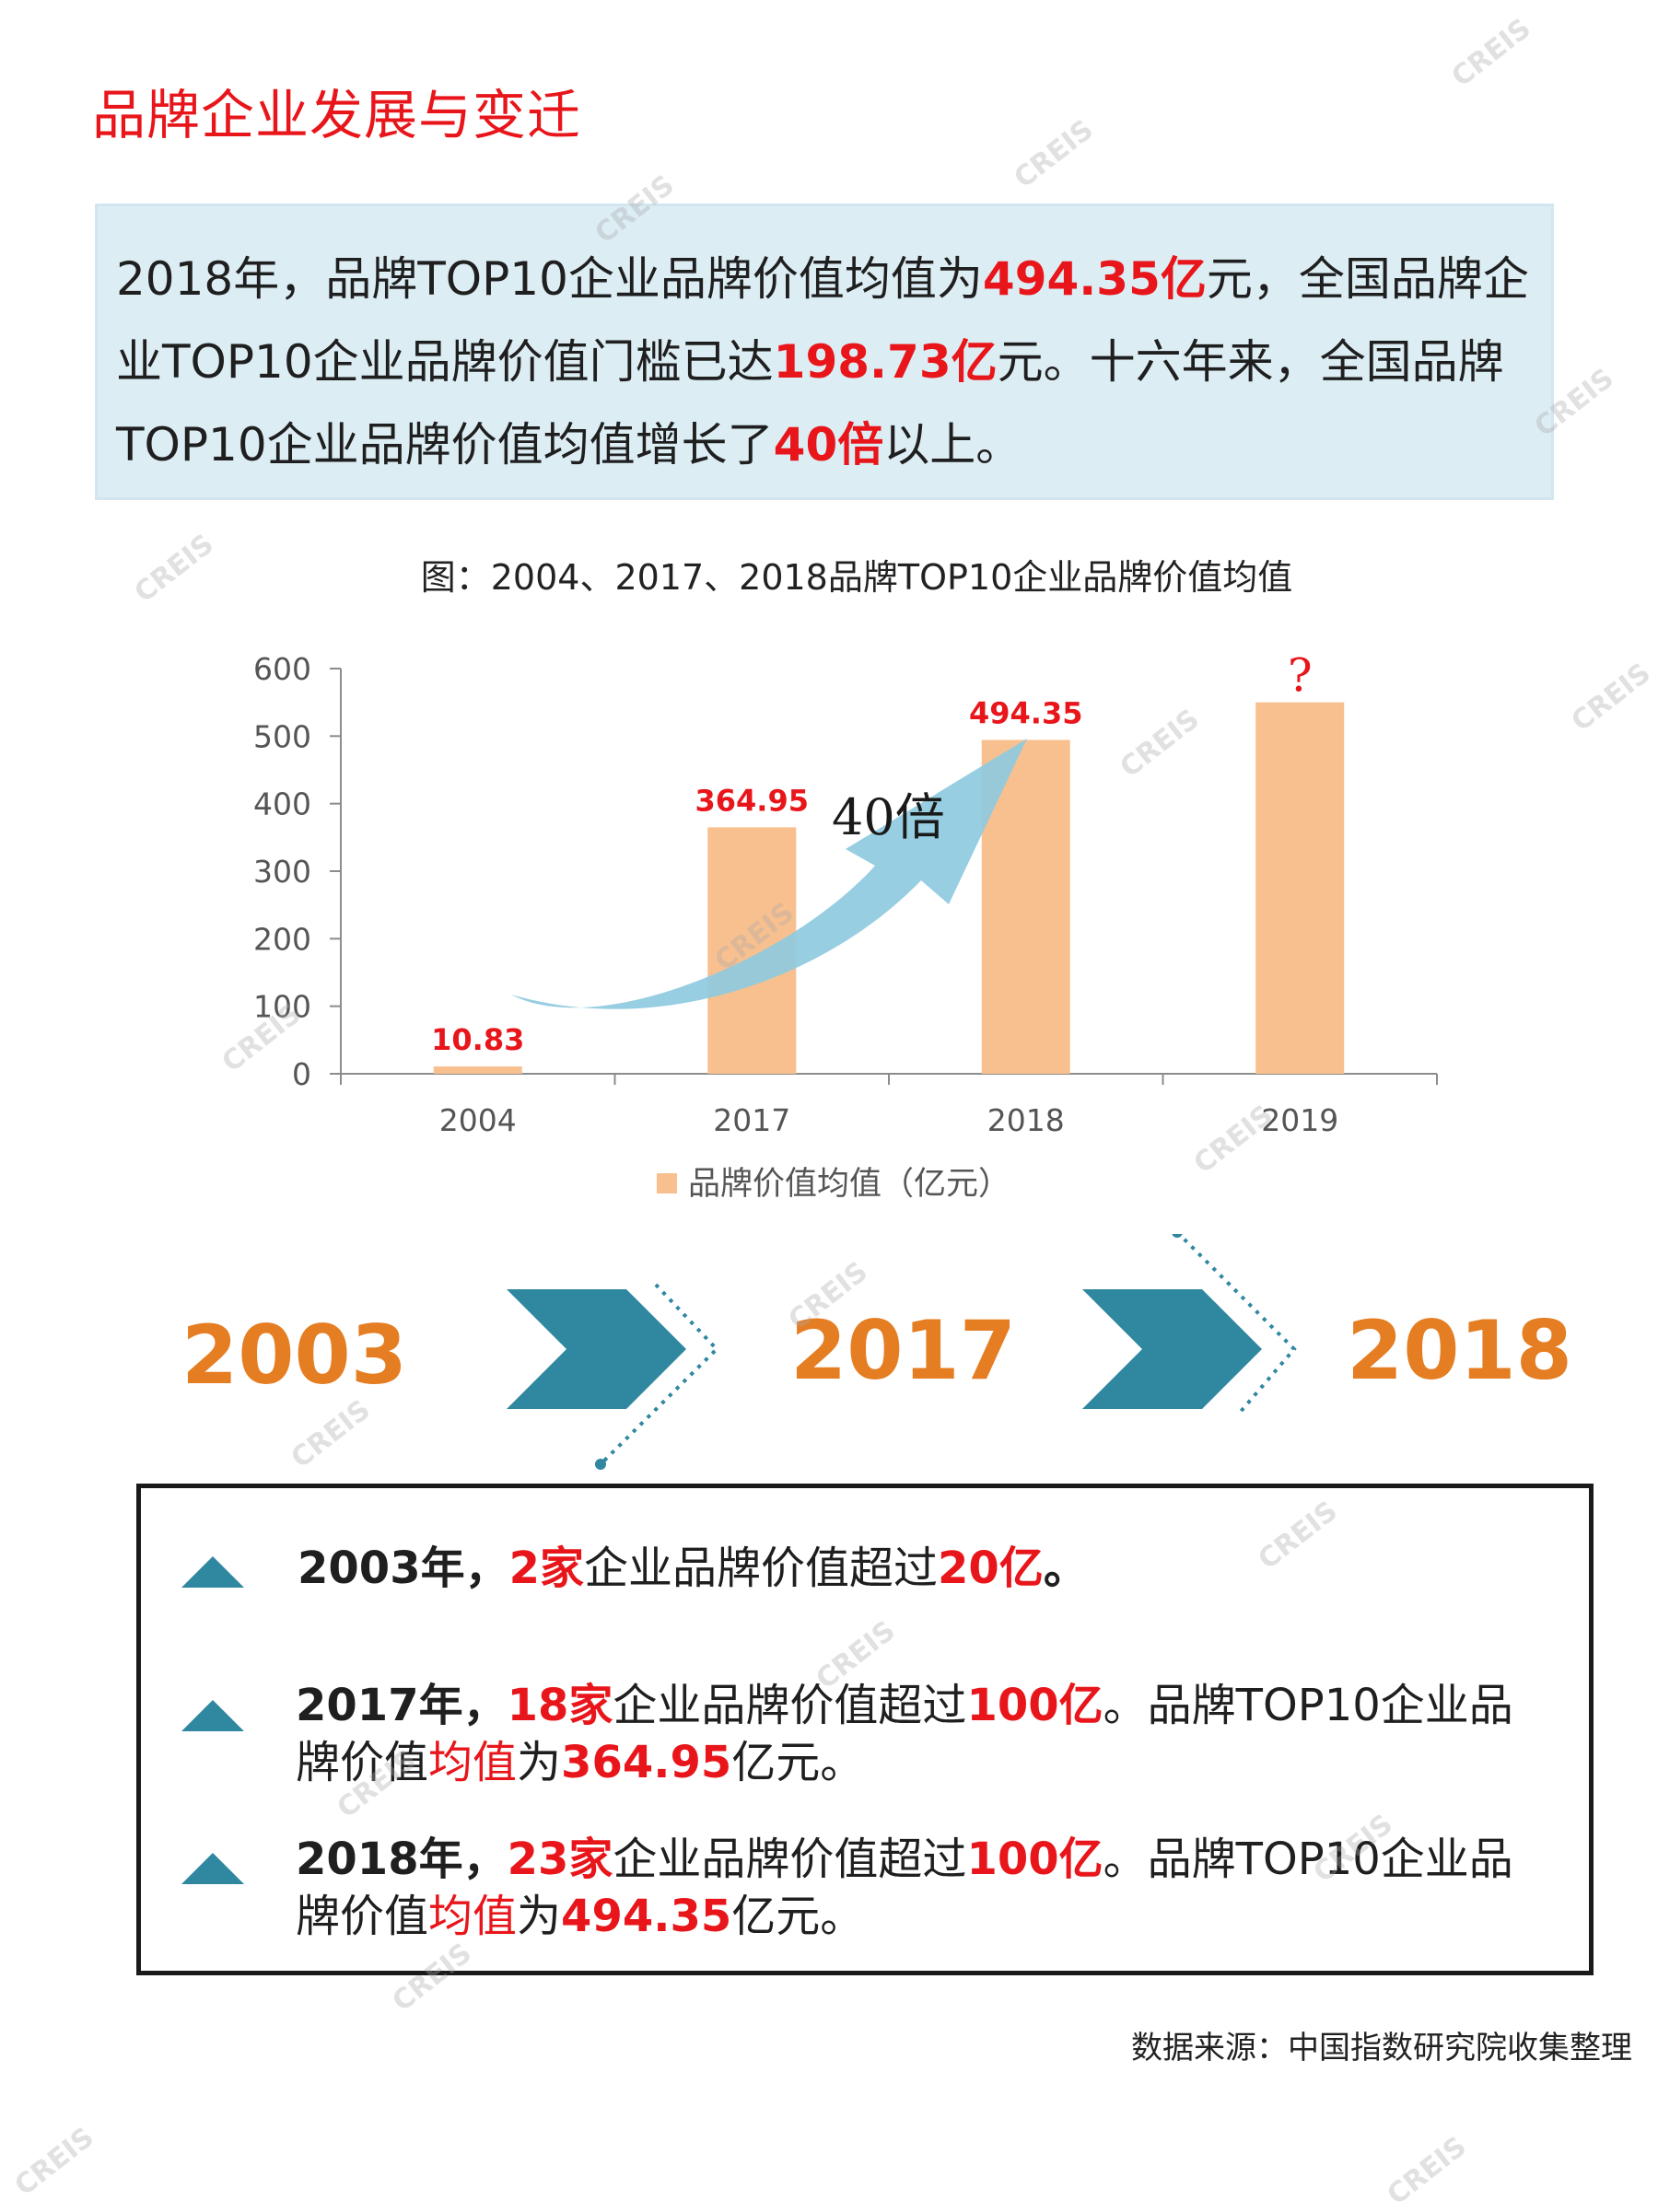  I want to click on page-title: 品牌企业发展与变迁, so click(337, 115).